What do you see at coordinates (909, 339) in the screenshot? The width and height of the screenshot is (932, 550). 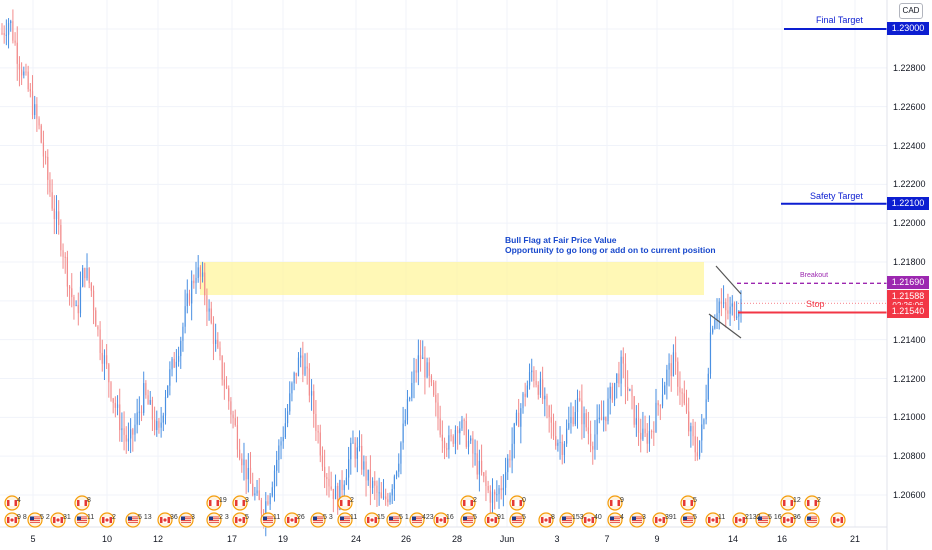 I see `price-tick: 1.21400` at bounding box center [909, 339].